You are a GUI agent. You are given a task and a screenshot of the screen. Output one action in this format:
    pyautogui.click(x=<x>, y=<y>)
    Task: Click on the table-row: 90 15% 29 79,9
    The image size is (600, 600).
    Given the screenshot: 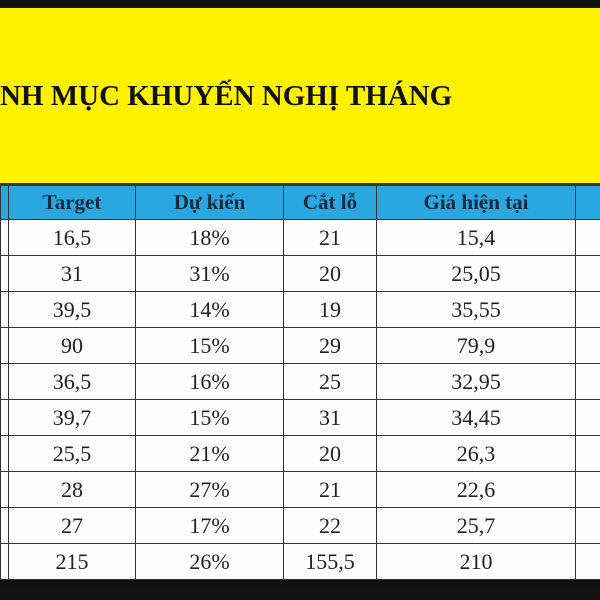 What is the action you would take?
    pyautogui.click(x=300, y=345)
    